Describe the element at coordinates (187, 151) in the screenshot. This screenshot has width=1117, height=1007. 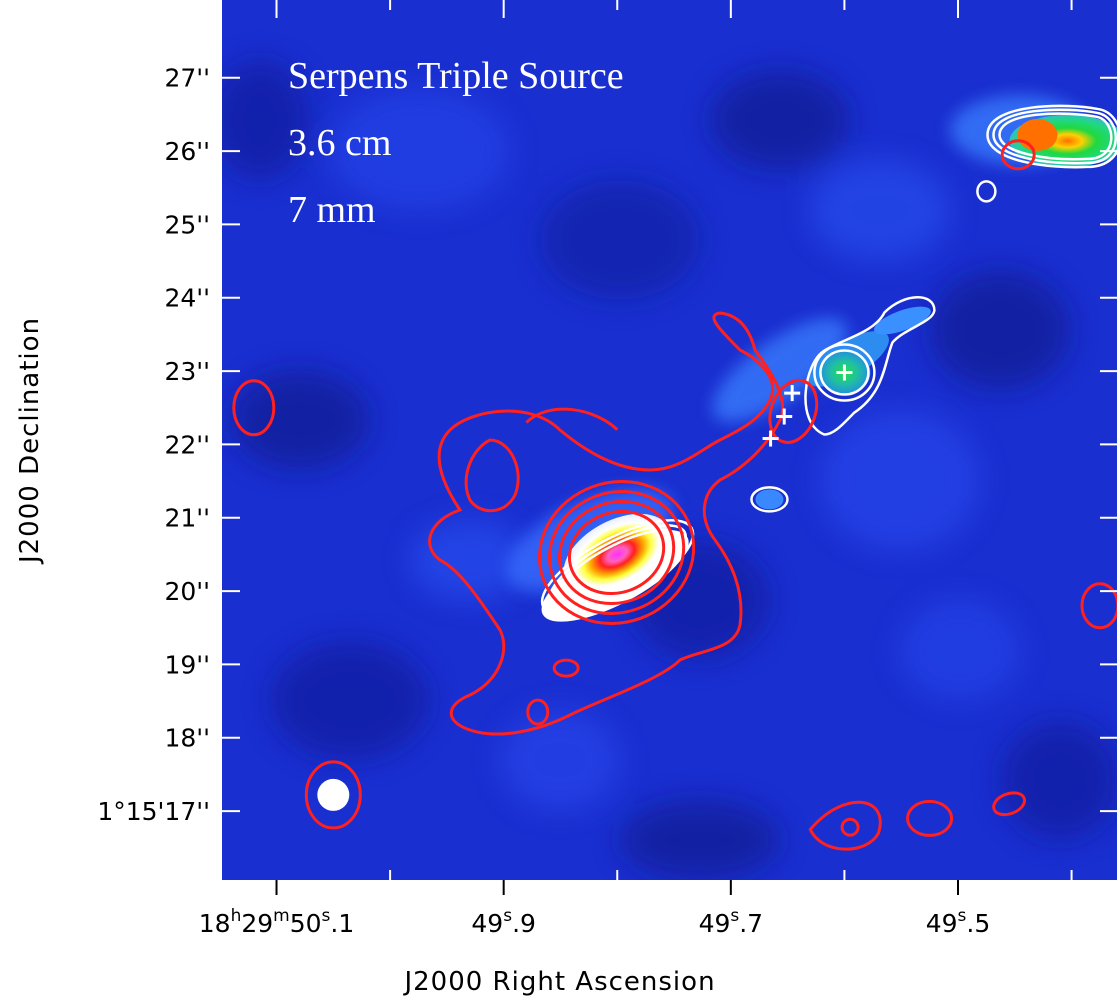
I see `y-tick-label: 26''` at that location.